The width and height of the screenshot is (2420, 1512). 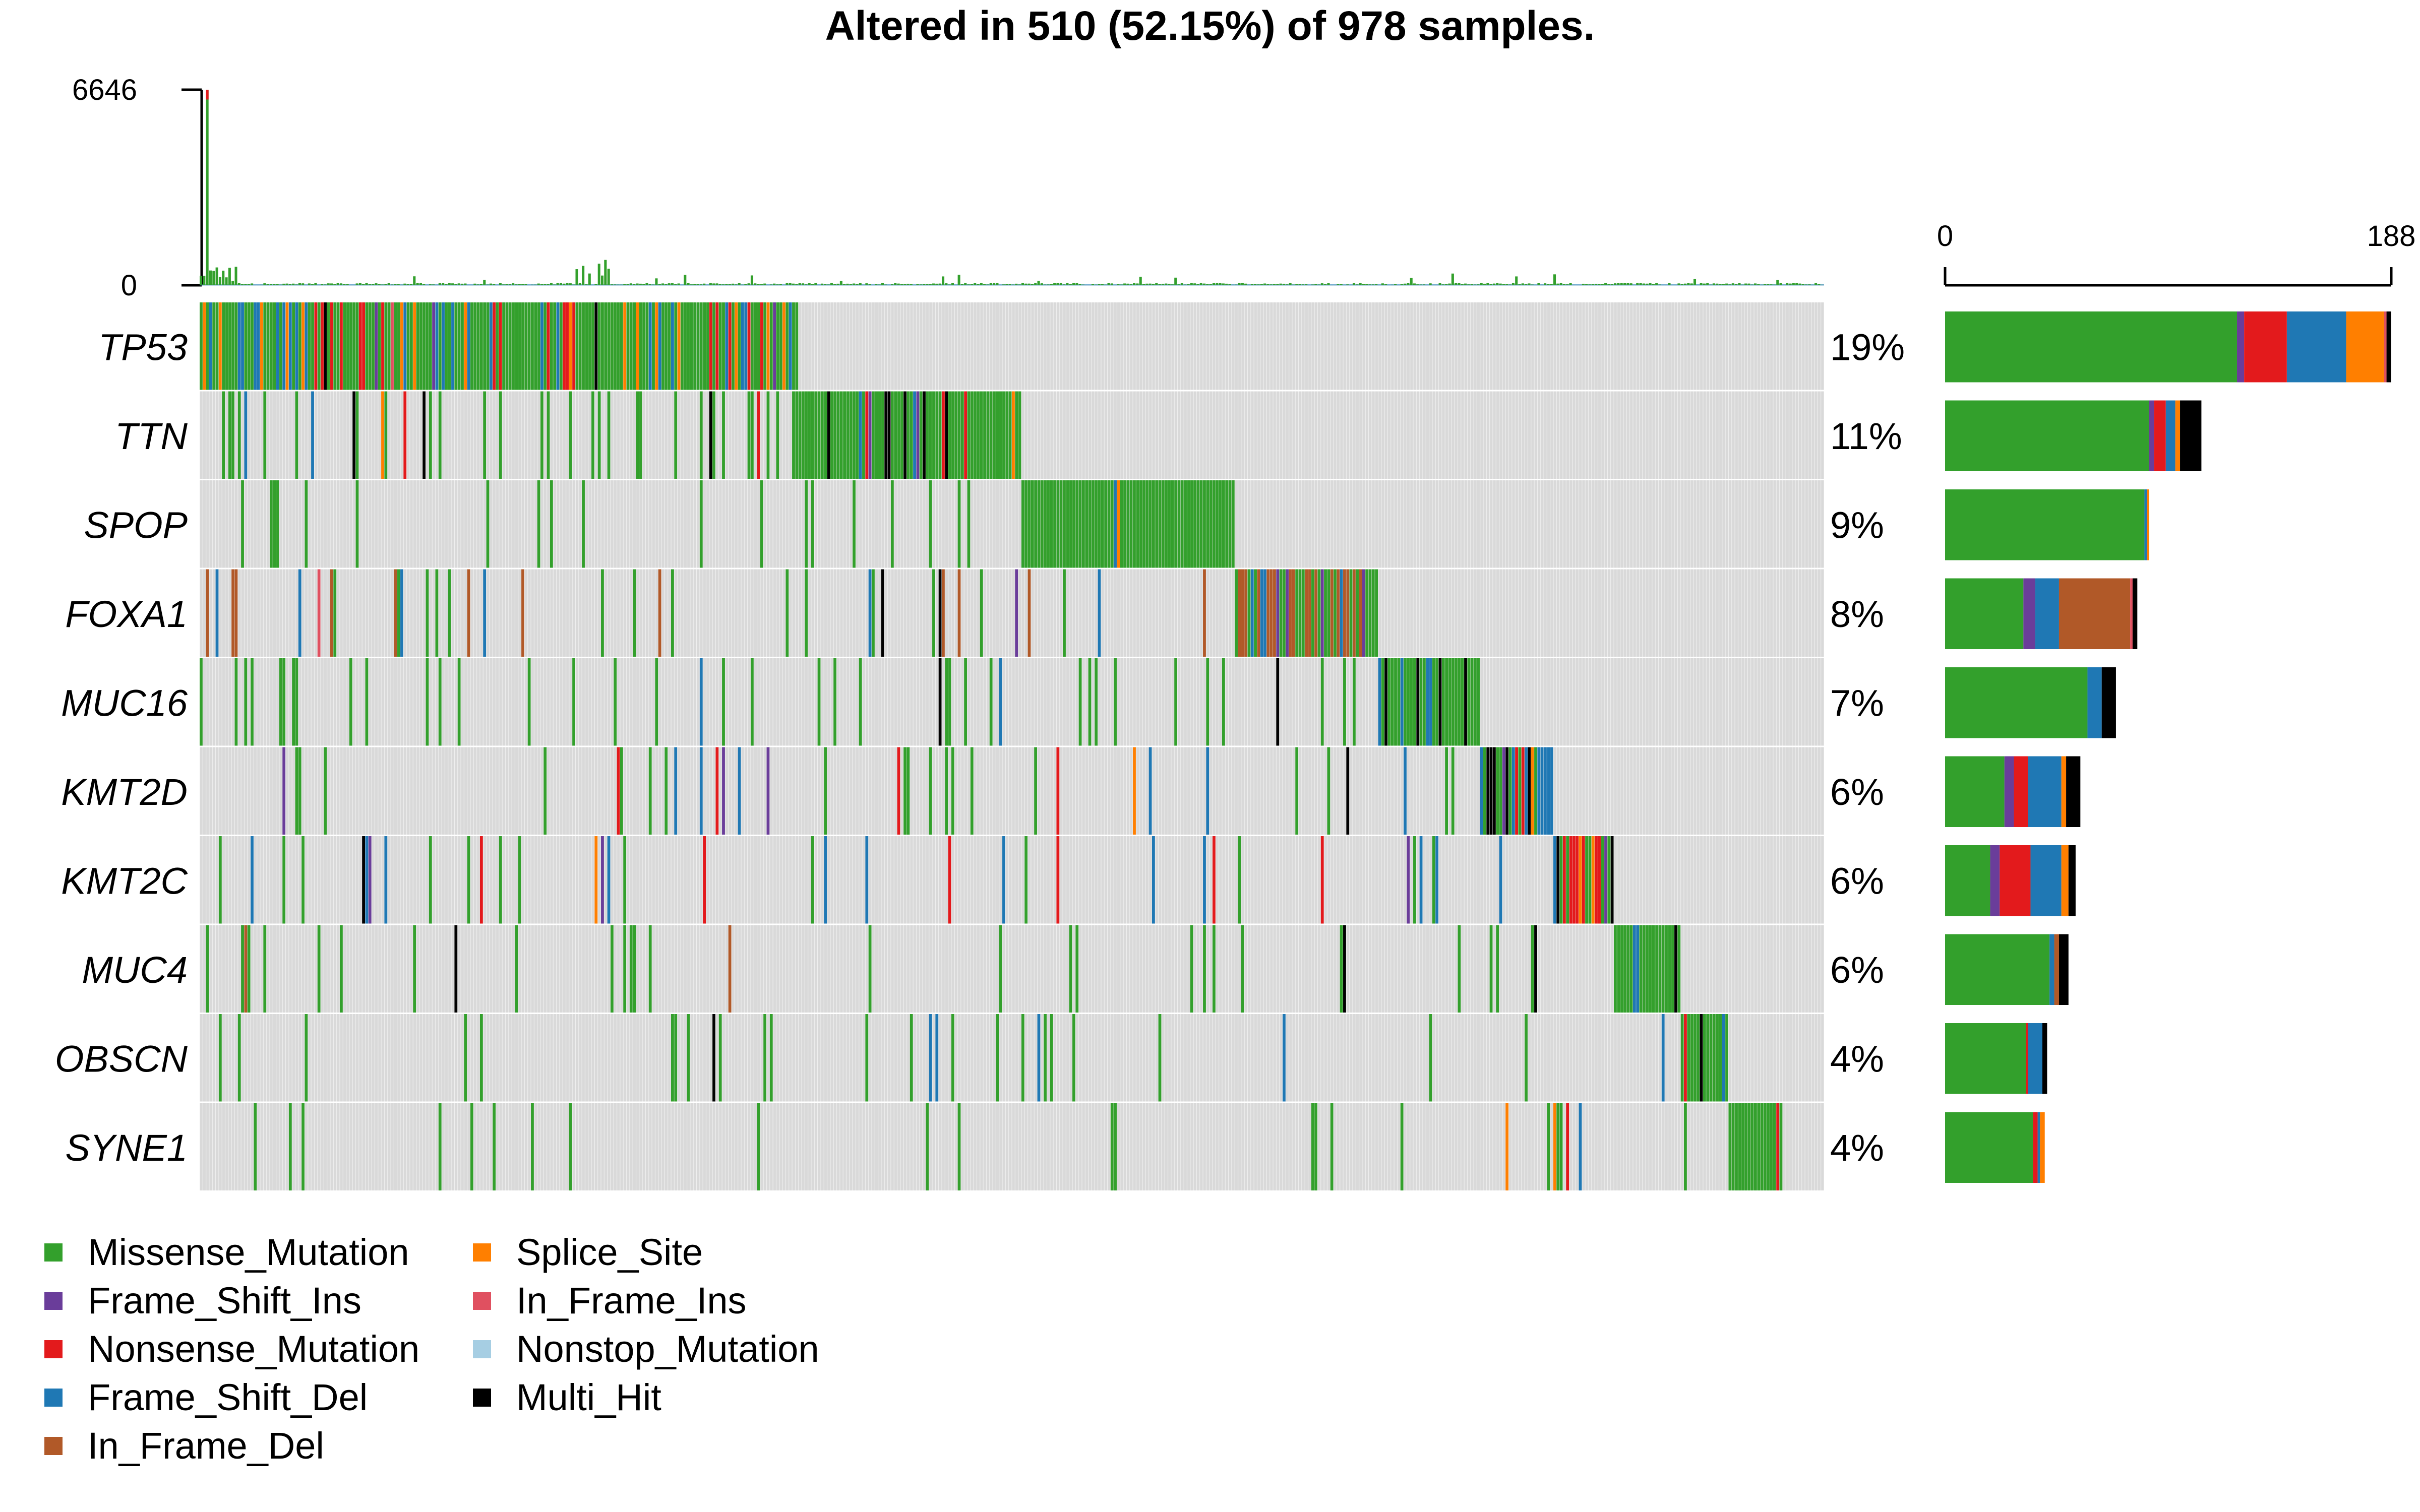 I want to click on gene-label: FOXA1, so click(x=126, y=614).